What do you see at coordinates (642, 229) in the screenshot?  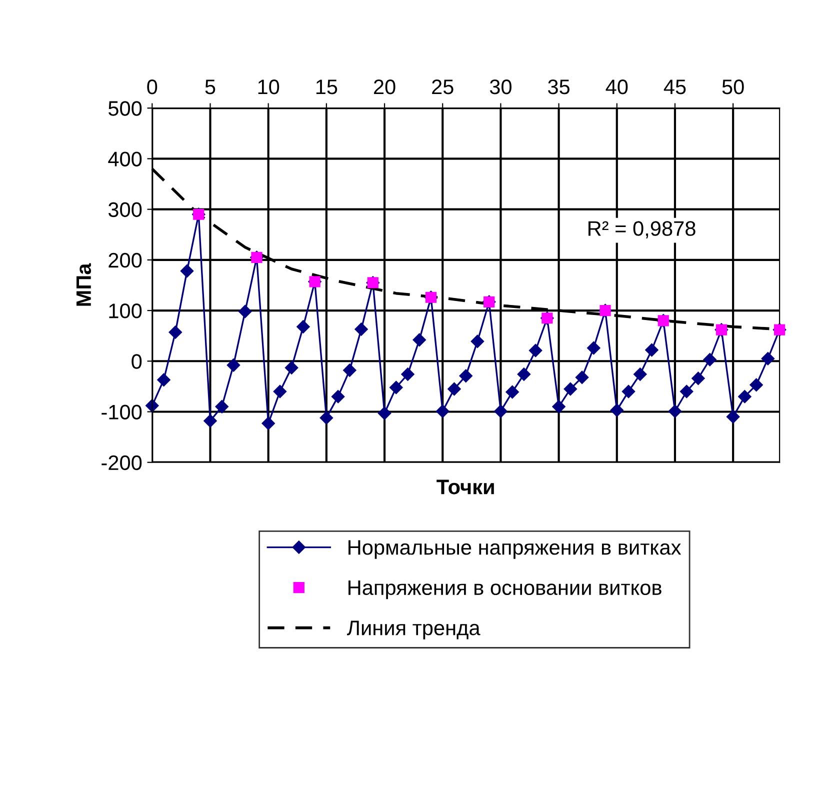 I see `annotation: R² = 0,9878` at bounding box center [642, 229].